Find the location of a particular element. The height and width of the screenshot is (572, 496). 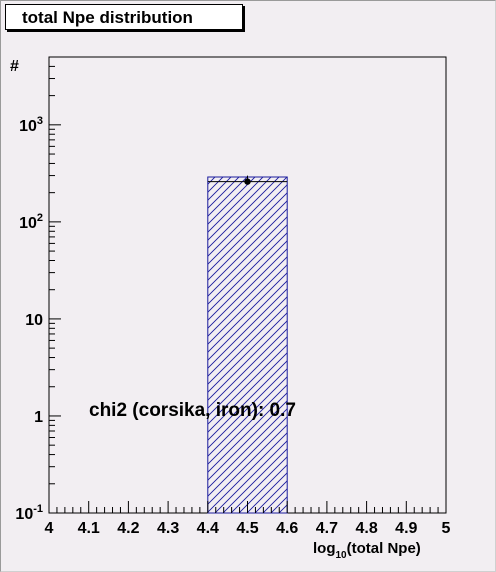

x-tick-label: 4.2 is located at coordinates (128, 528).